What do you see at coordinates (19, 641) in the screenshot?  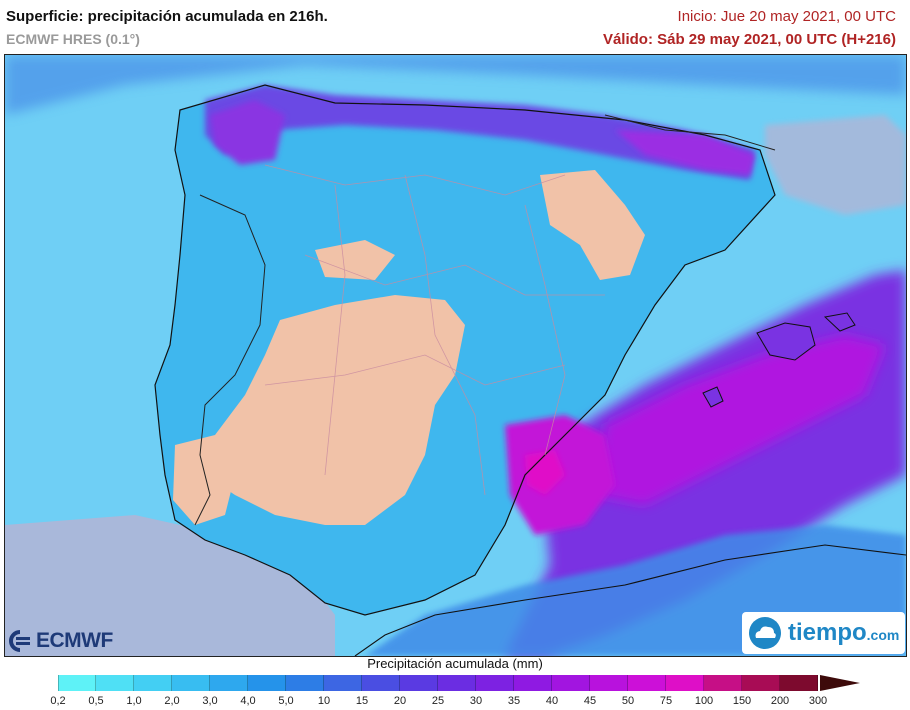 I see `ecmwf-icon` at bounding box center [19, 641].